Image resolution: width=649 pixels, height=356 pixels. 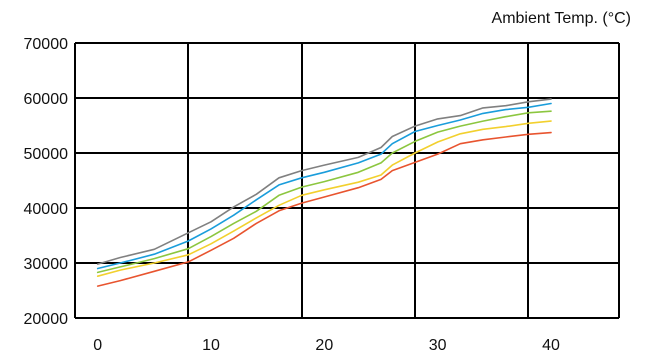 What do you see at coordinates (46, 209) in the screenshot?
I see `y-tick-label-2: 40000` at bounding box center [46, 209].